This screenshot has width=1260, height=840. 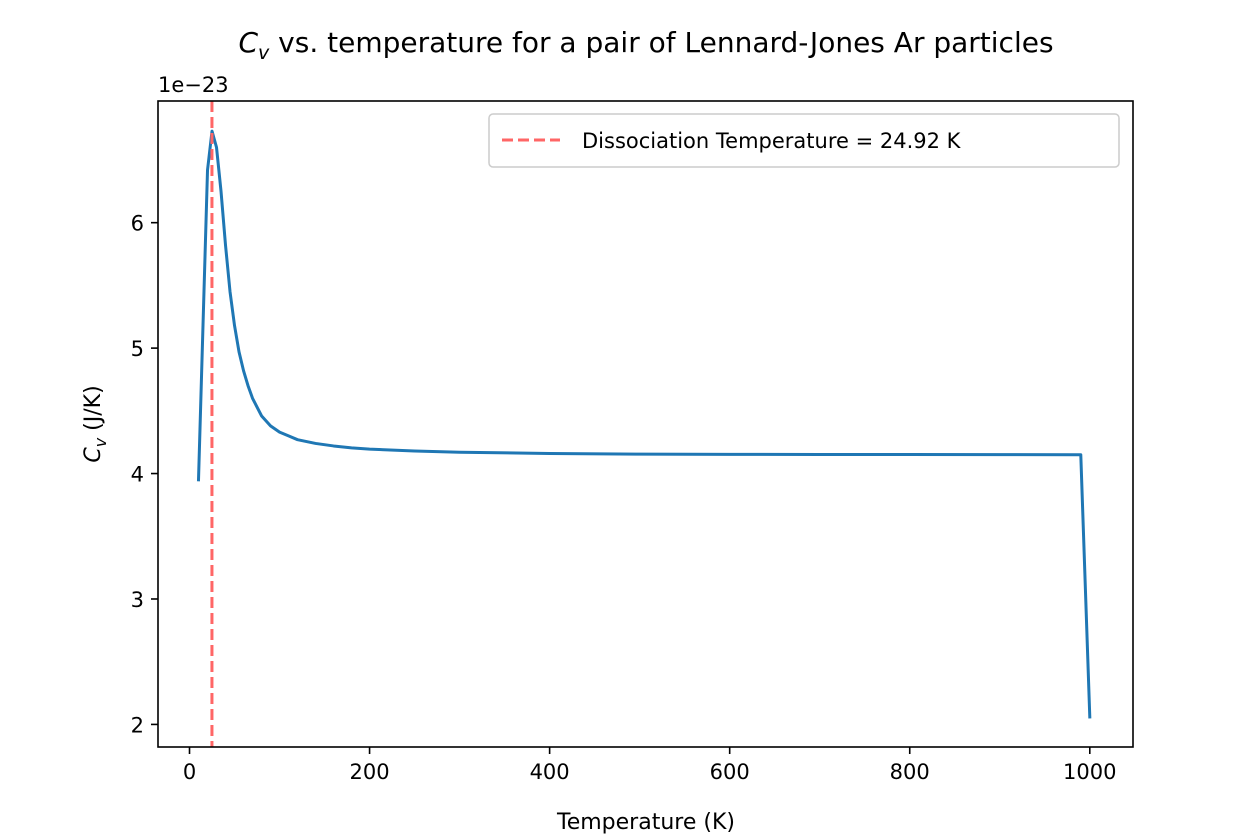 I want to click on legend-entry-dissociation-temperature: Dissociation Temperature = 24.92 K, so click(x=772, y=141).